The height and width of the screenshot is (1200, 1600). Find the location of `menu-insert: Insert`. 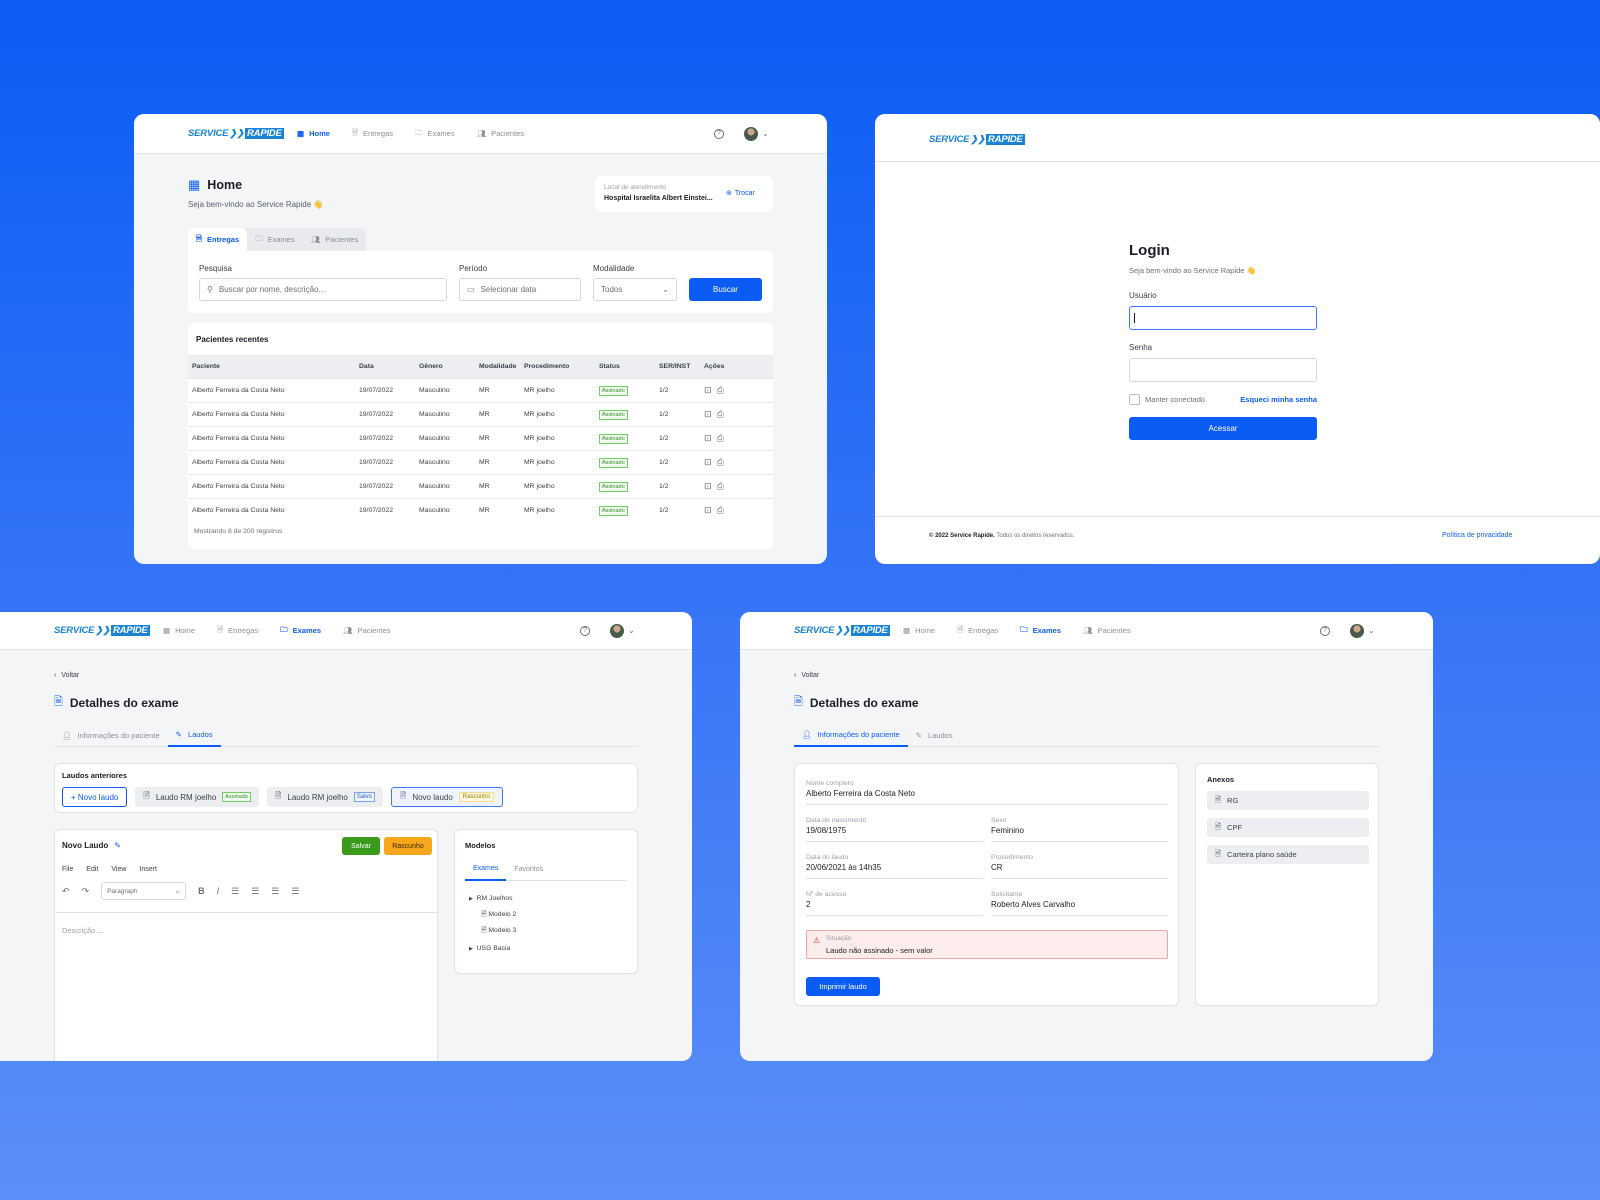

menu-insert: Insert is located at coordinates (148, 869).